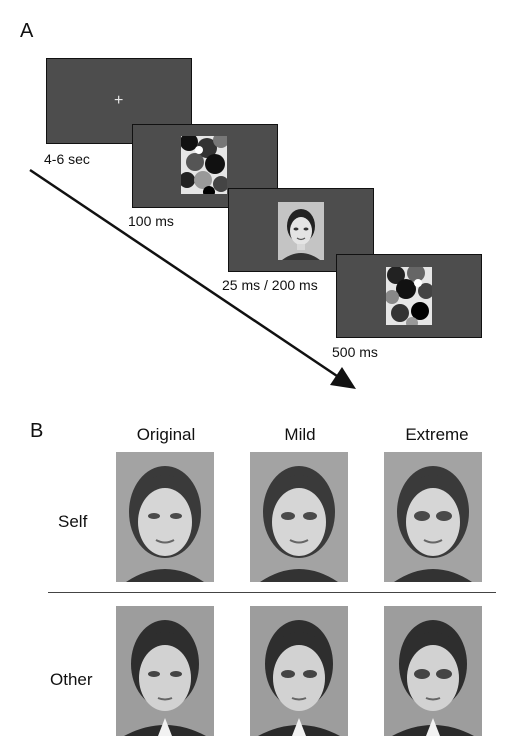 This screenshot has width=530, height=740. I want to click on self-mild-photo, so click(299, 517).